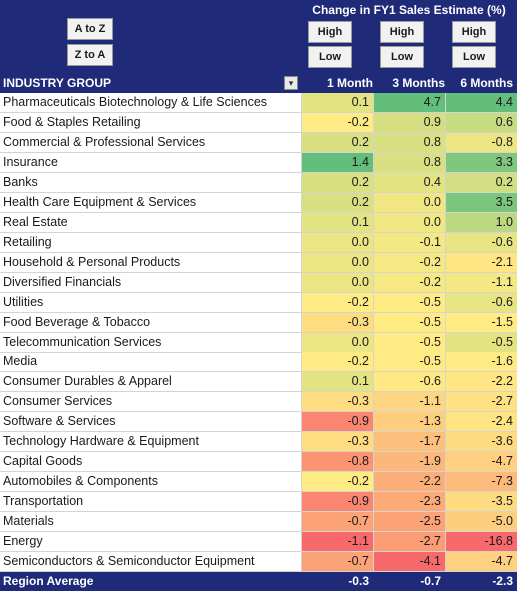  I want to click on region-average-row: Region Average -0.3 -0.7 -2.3, so click(258, 581).